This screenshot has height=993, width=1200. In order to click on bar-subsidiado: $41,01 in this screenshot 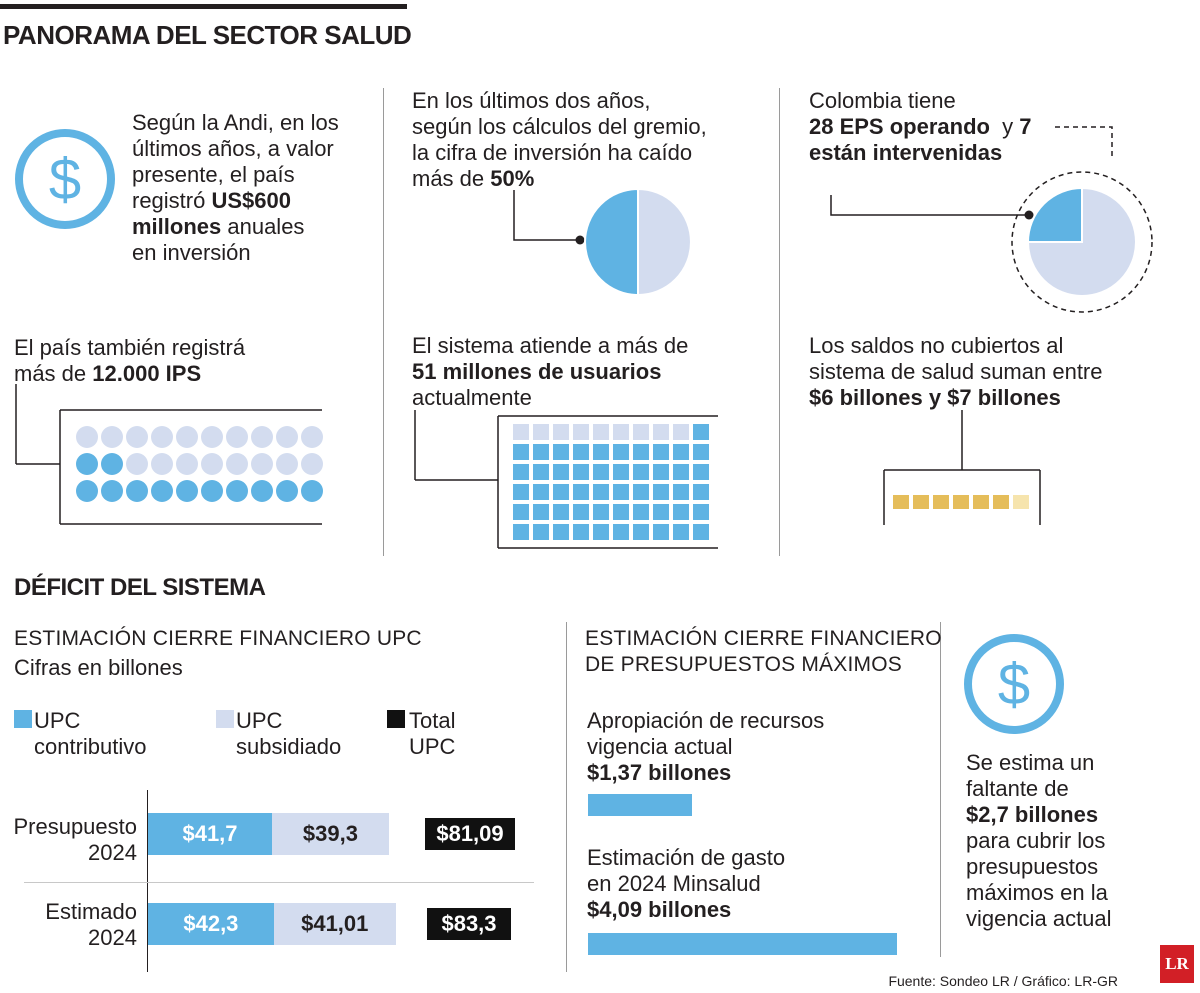, I will do `click(334, 924)`.